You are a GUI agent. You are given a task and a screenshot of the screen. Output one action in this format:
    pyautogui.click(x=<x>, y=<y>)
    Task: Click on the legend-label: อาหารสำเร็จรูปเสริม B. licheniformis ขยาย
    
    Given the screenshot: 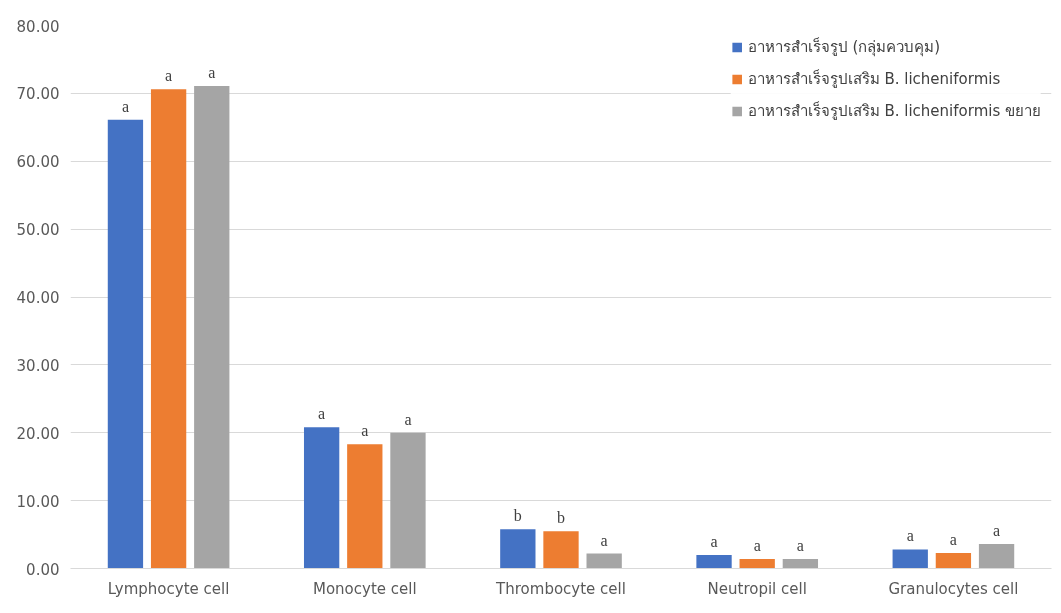 What is the action you would take?
    pyautogui.click(x=894, y=111)
    